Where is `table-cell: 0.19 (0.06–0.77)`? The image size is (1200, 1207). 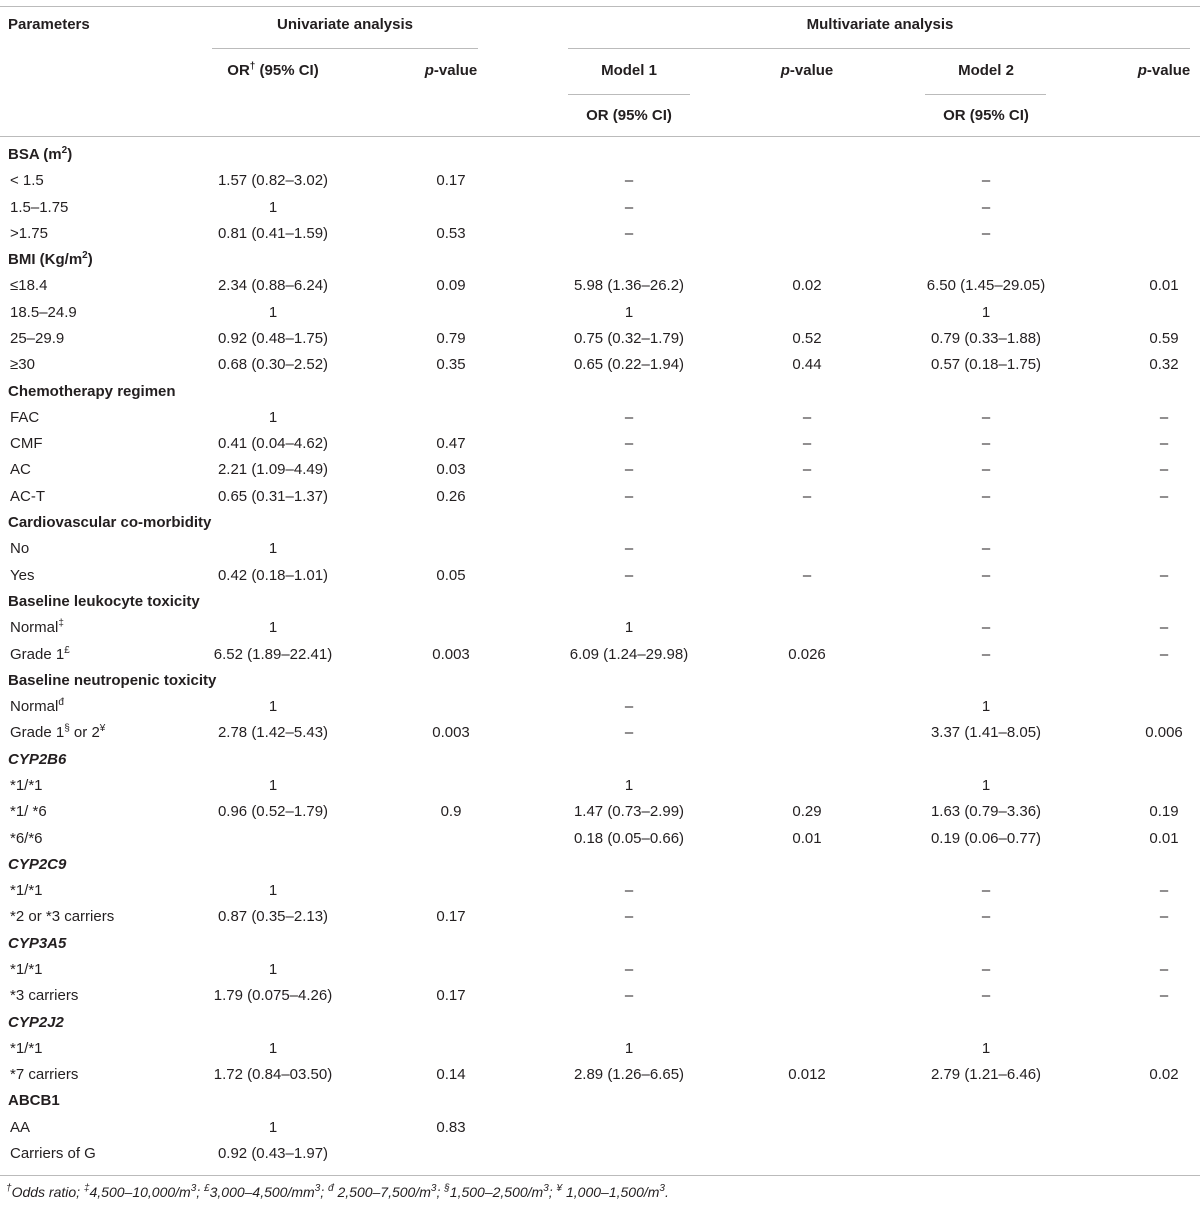
table-cell: 0.19 (0.06–0.77) is located at coordinates (986, 838).